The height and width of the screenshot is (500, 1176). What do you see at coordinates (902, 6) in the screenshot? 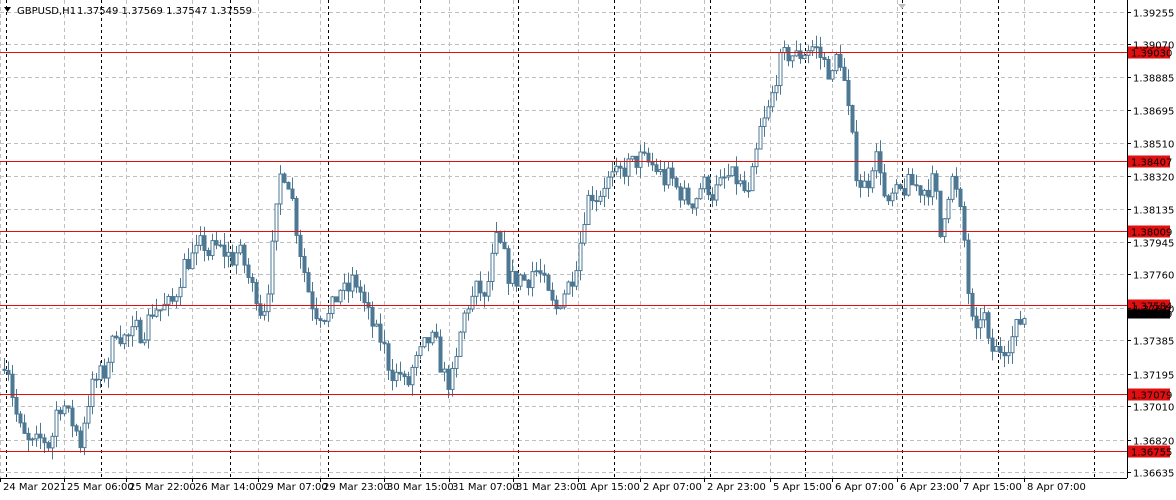
I see `chart-shift-marker-icon` at bounding box center [902, 6].